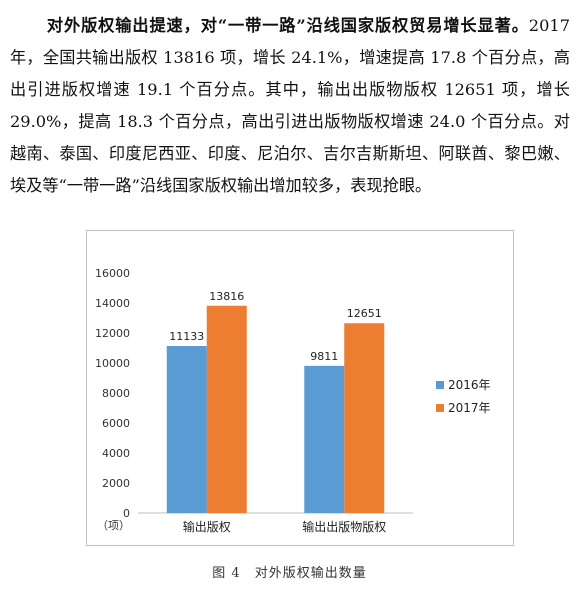 Image resolution: width=579 pixels, height=592 pixels. Describe the element at coordinates (112, 303) in the screenshot. I see `y-tick-label: 14000` at that location.